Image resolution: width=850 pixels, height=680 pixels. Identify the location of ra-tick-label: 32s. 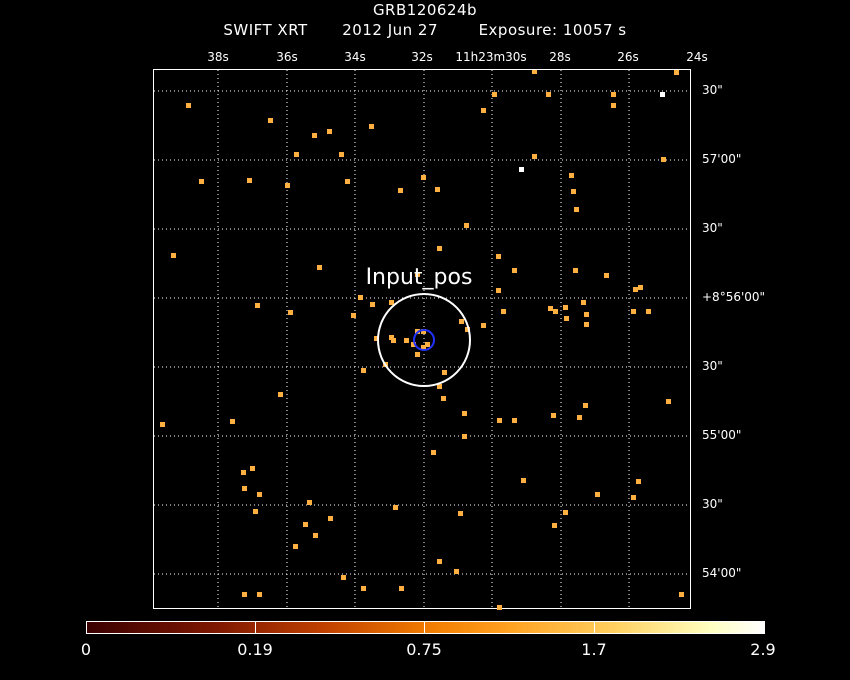
(422, 57).